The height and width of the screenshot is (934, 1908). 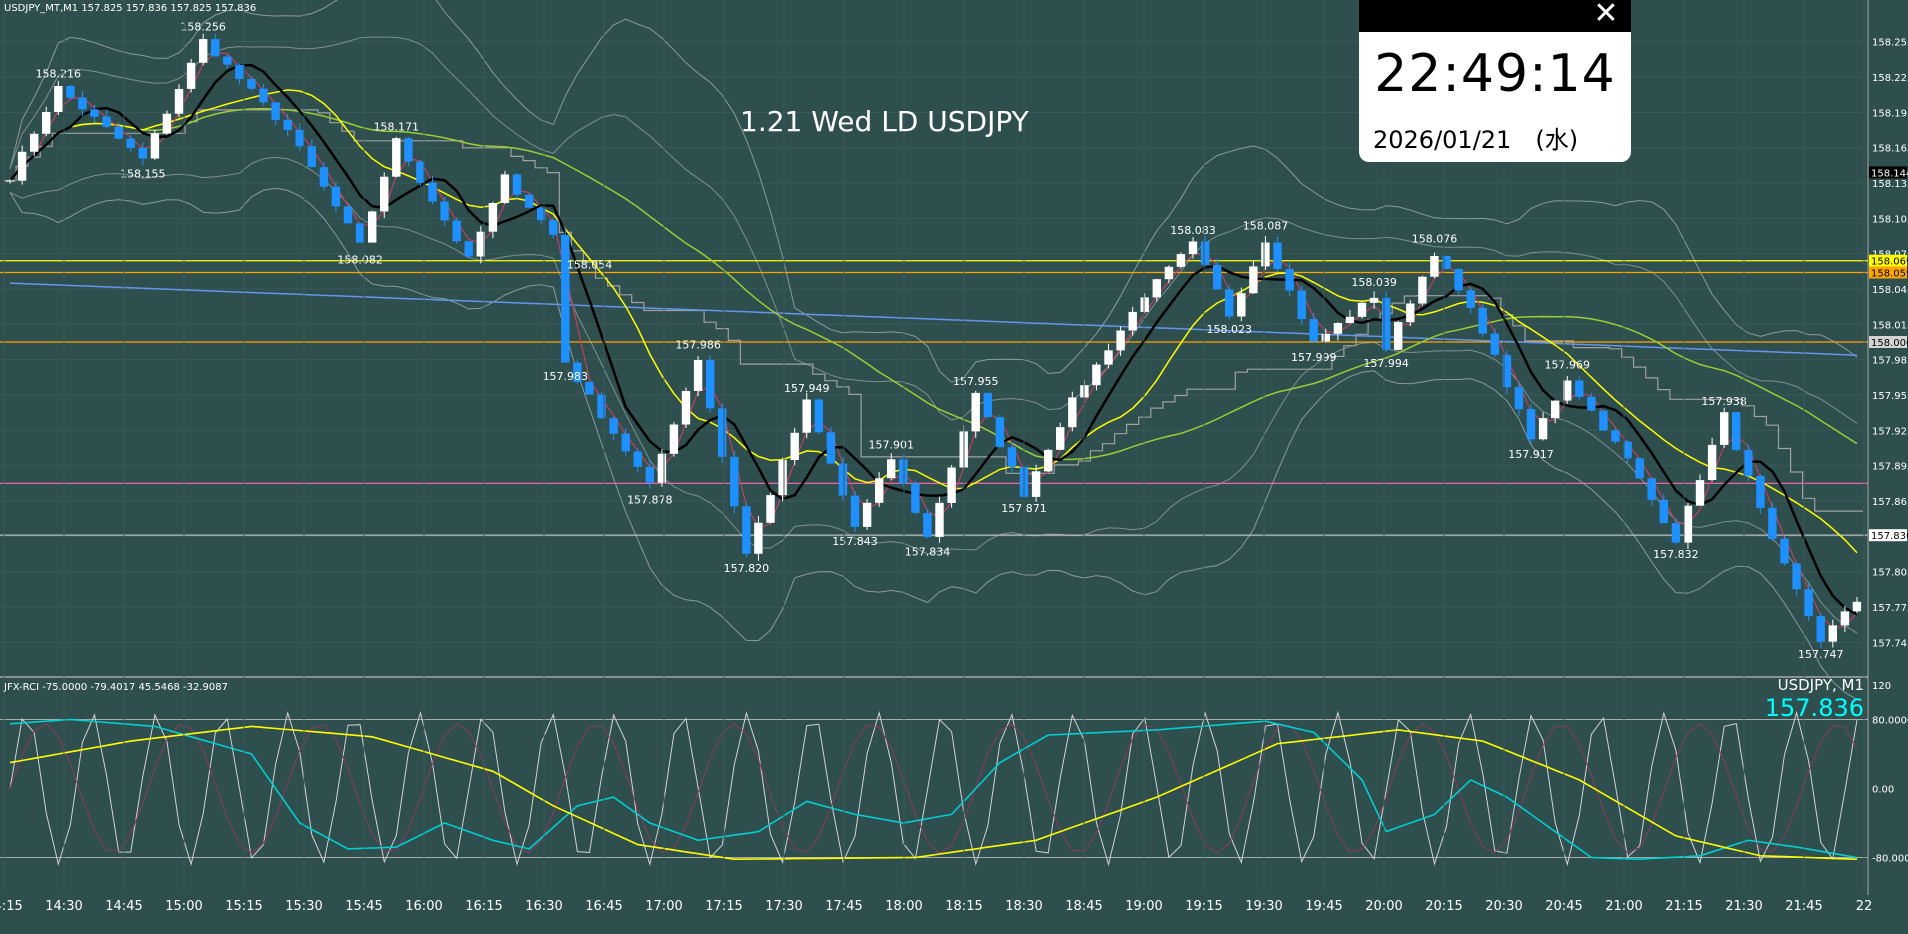 What do you see at coordinates (1606, 15) in the screenshot?
I see `close-icon: ✕` at bounding box center [1606, 15].